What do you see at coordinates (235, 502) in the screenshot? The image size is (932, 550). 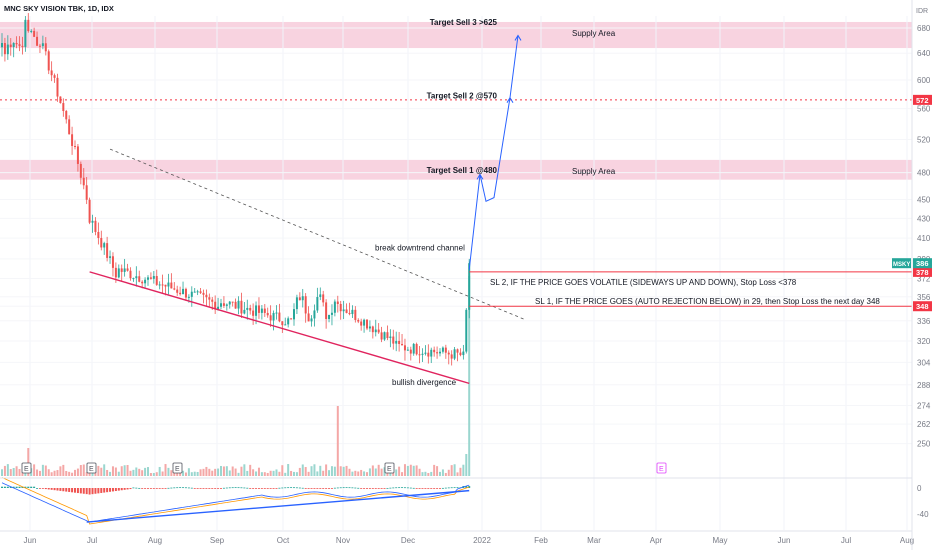 I see `macd-line` at bounding box center [235, 502].